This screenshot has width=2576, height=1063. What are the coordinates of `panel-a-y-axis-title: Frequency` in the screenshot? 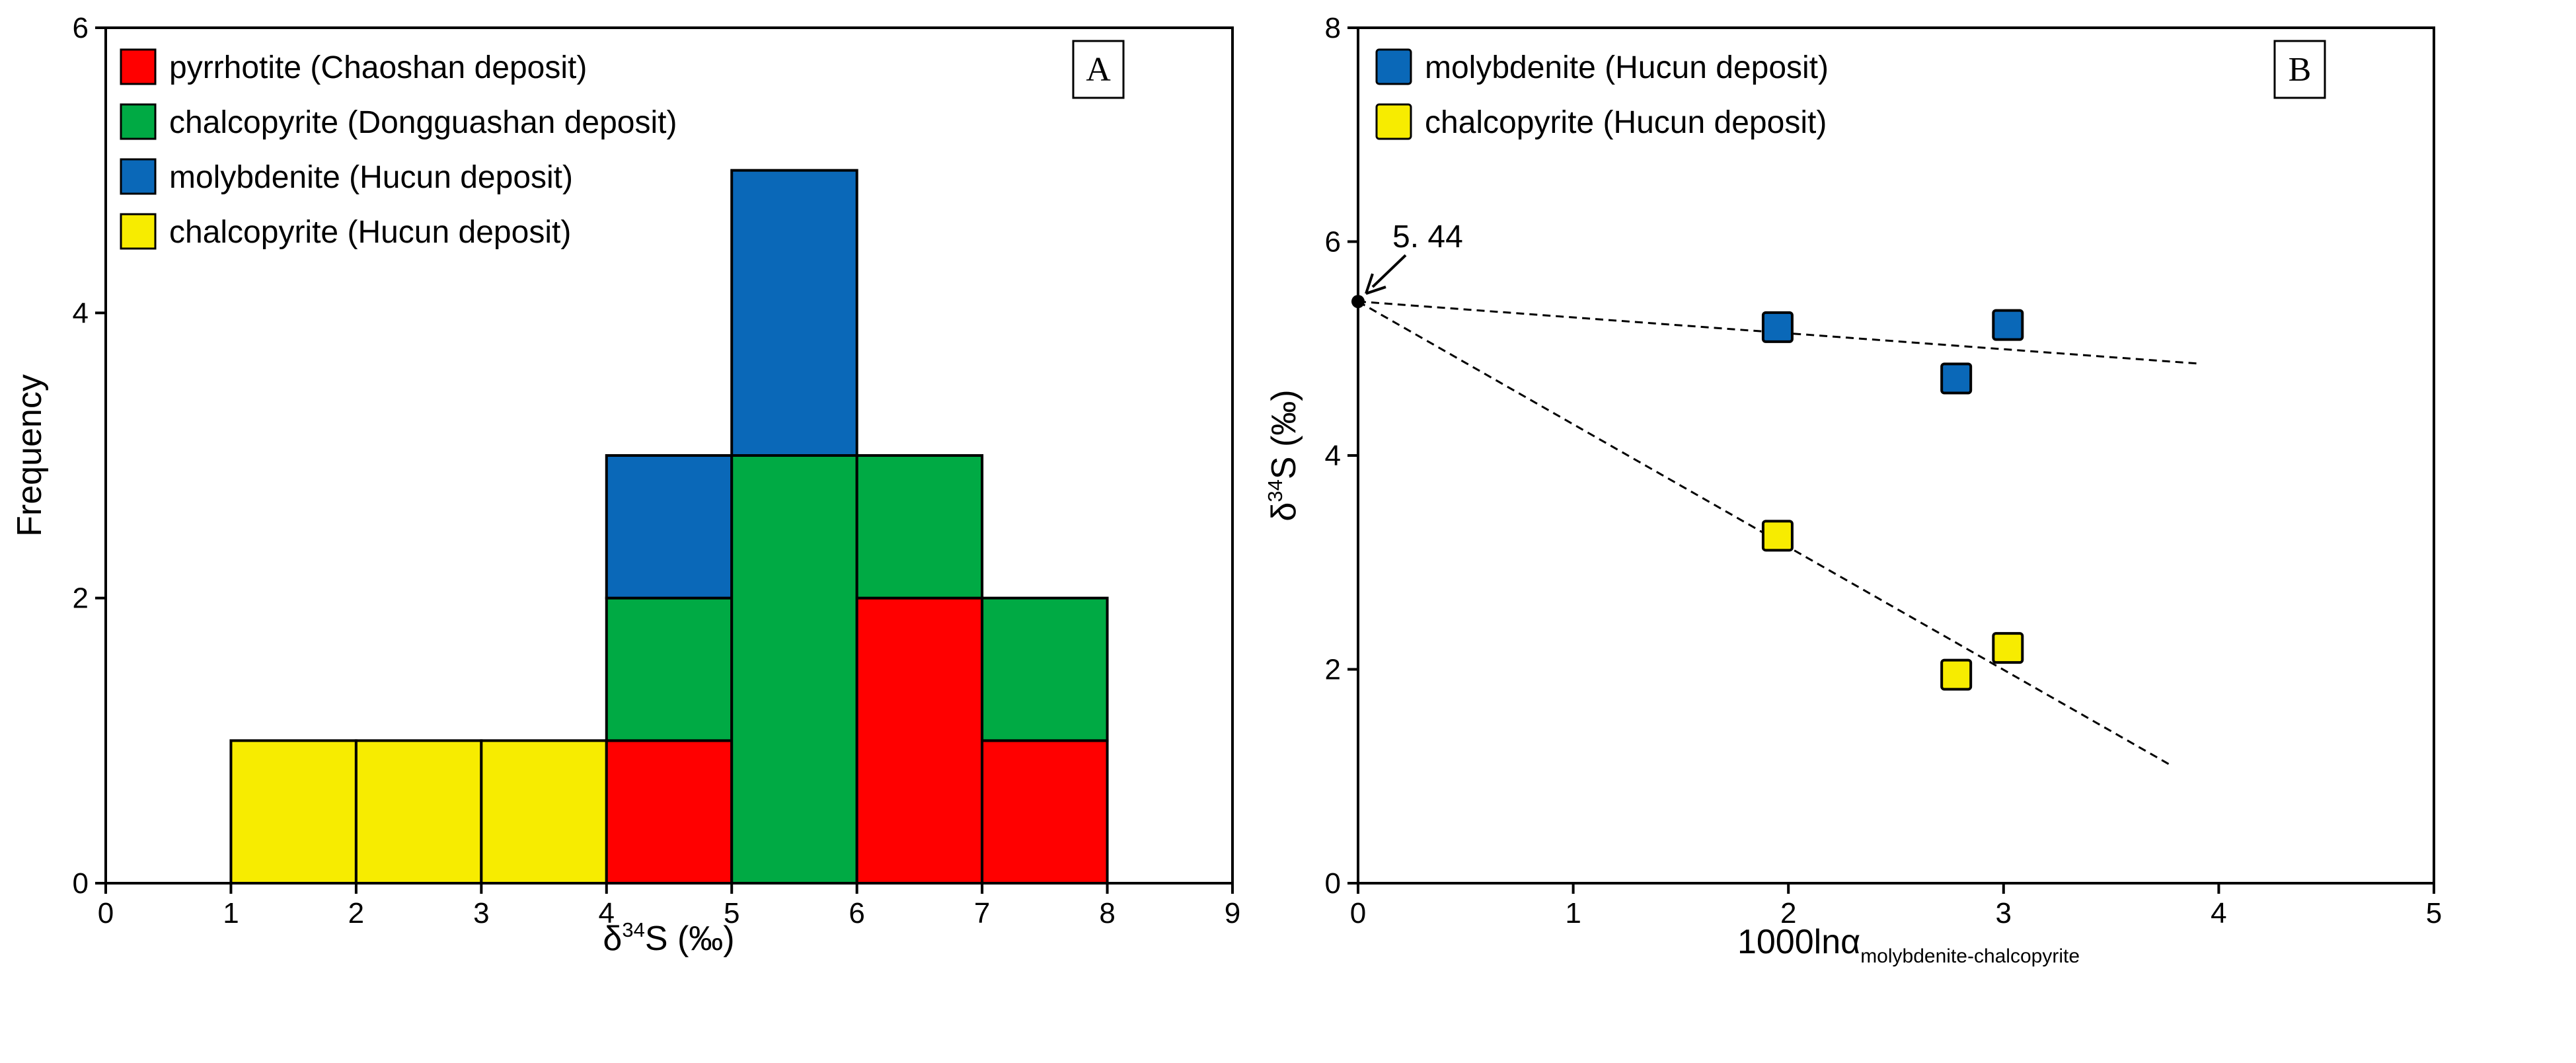 It's located at (30, 456).